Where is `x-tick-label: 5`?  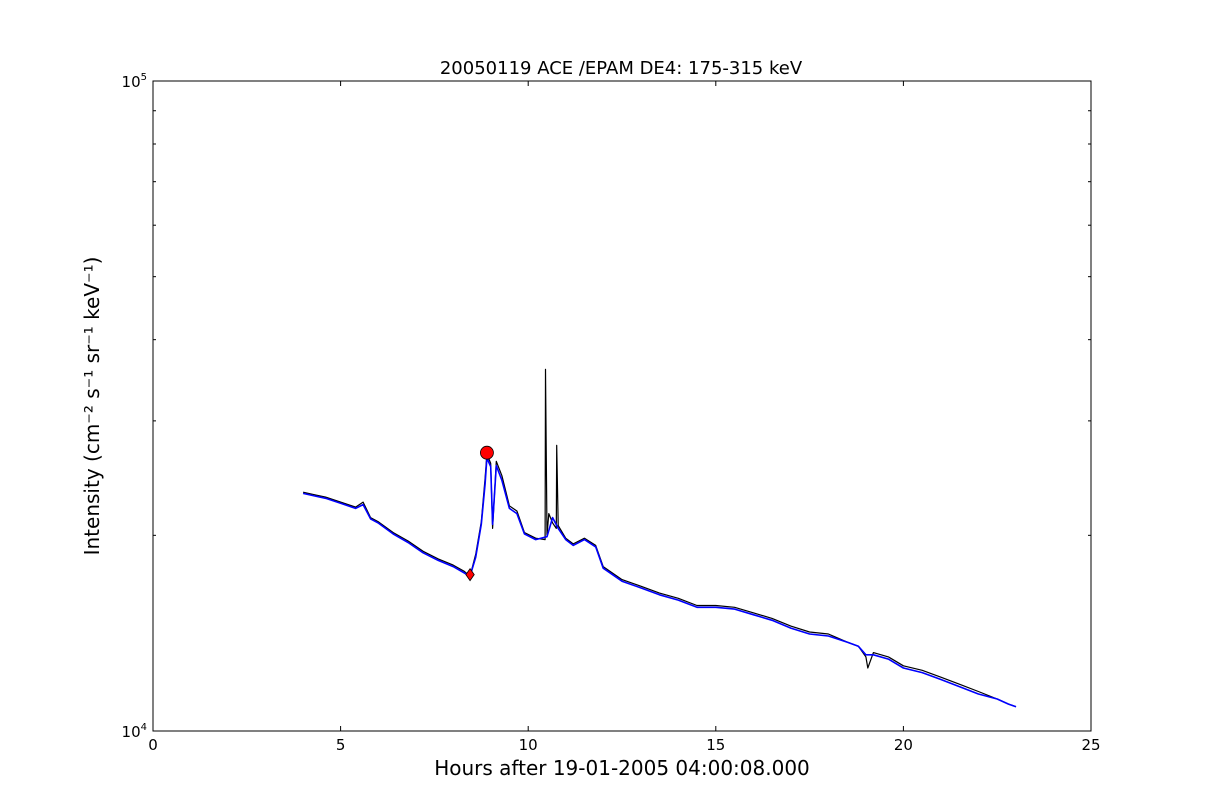 x-tick-label: 5 is located at coordinates (341, 745).